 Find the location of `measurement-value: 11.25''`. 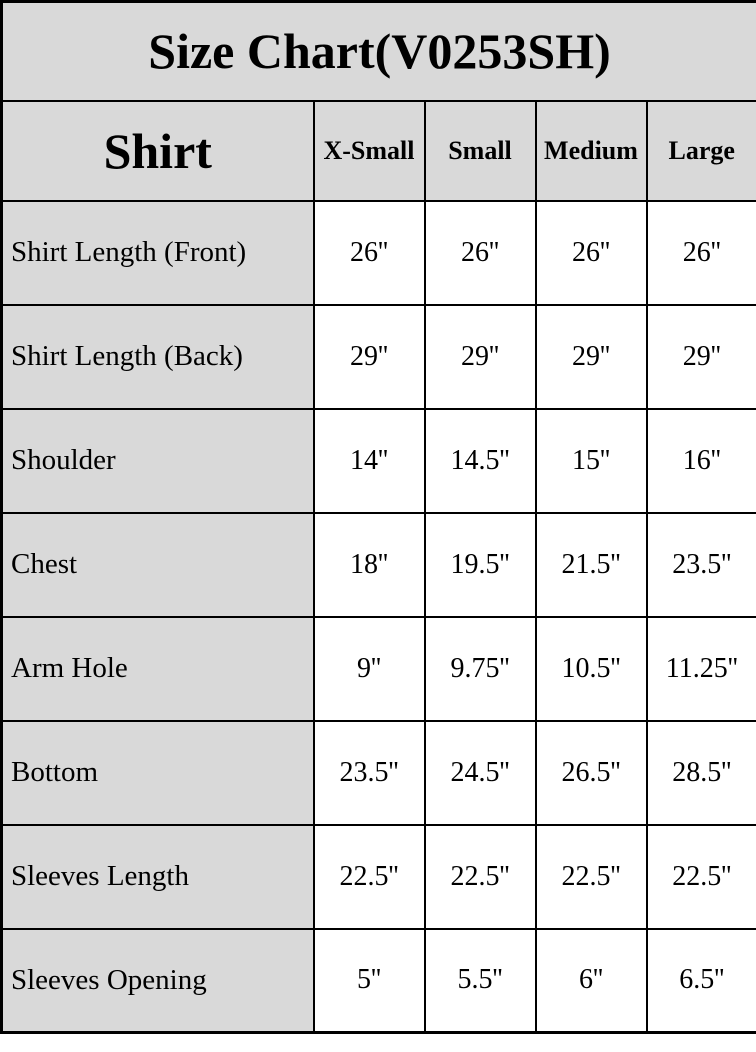

measurement-value: 11.25'' is located at coordinates (700, 668).